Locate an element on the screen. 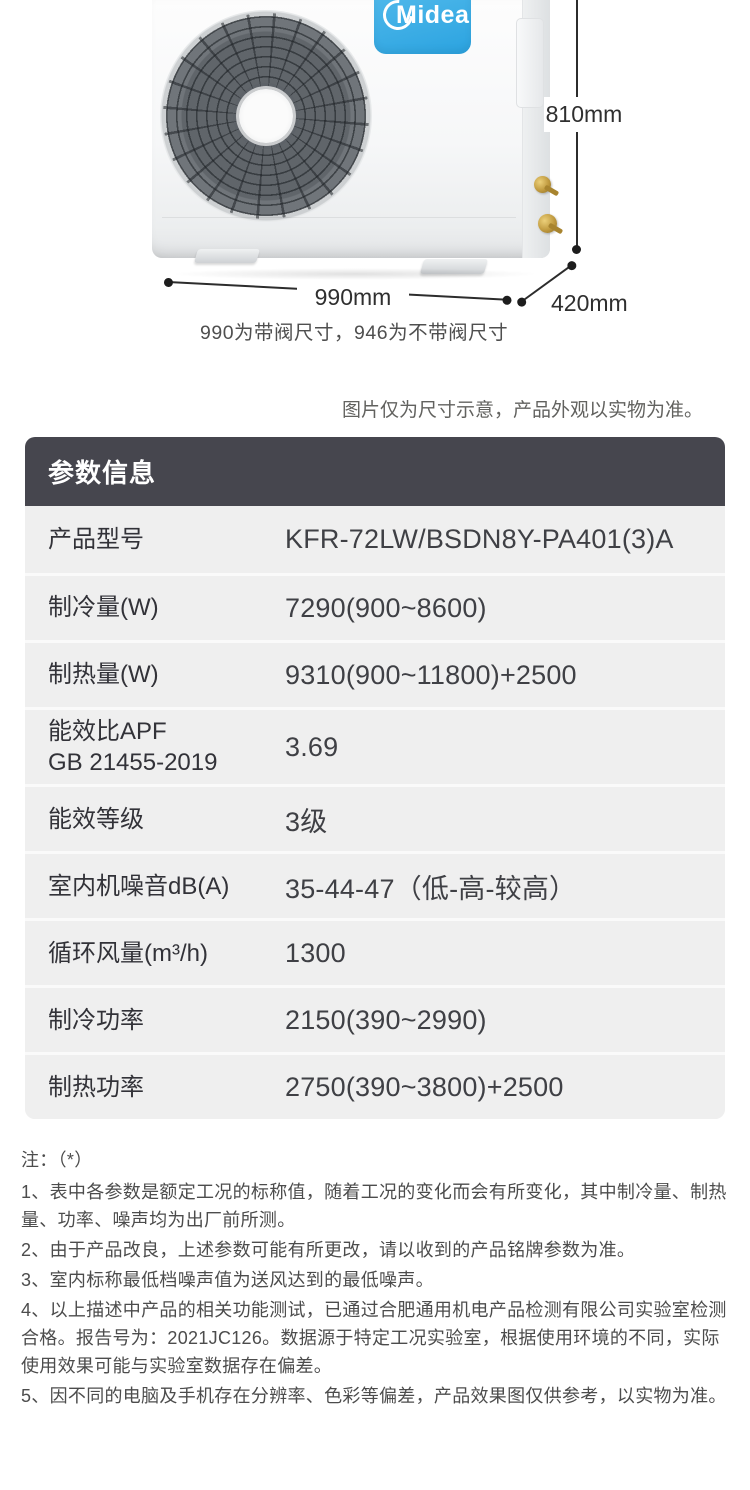 This screenshot has height=1490, width=750. unit-shadow is located at coordinates (355, 274).